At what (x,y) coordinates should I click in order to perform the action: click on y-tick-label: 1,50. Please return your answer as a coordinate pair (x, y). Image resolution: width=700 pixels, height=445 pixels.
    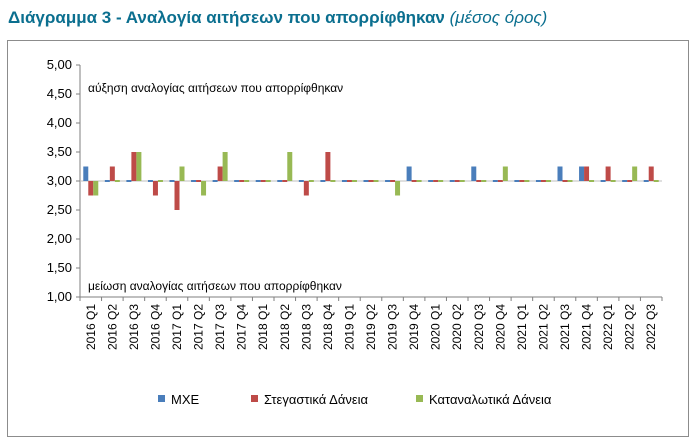
    Looking at the image, I should click on (59, 267).